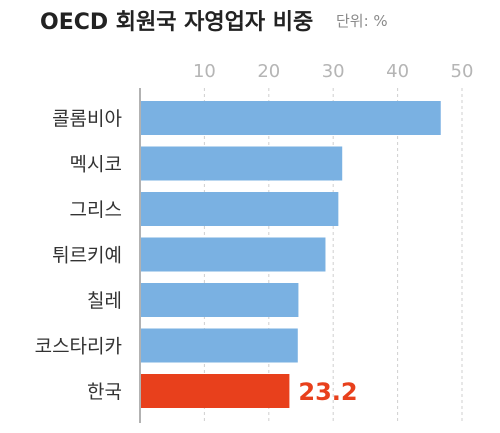  Describe the element at coordinates (78, 347) in the screenshot. I see `category-label-6: 코스타리카` at that location.